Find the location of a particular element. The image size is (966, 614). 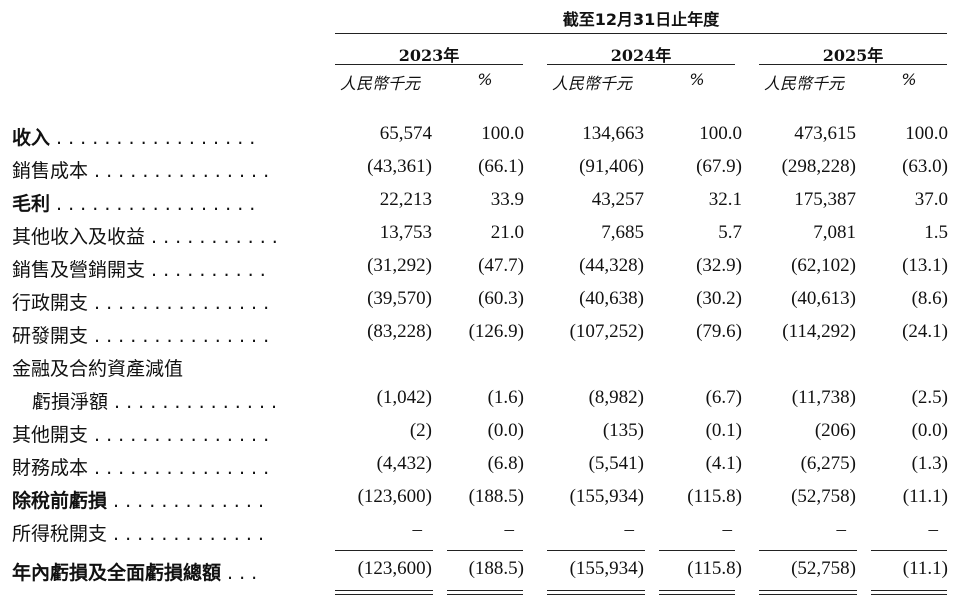

cell-amount-2024: (91,406) is located at coordinates (611, 166).